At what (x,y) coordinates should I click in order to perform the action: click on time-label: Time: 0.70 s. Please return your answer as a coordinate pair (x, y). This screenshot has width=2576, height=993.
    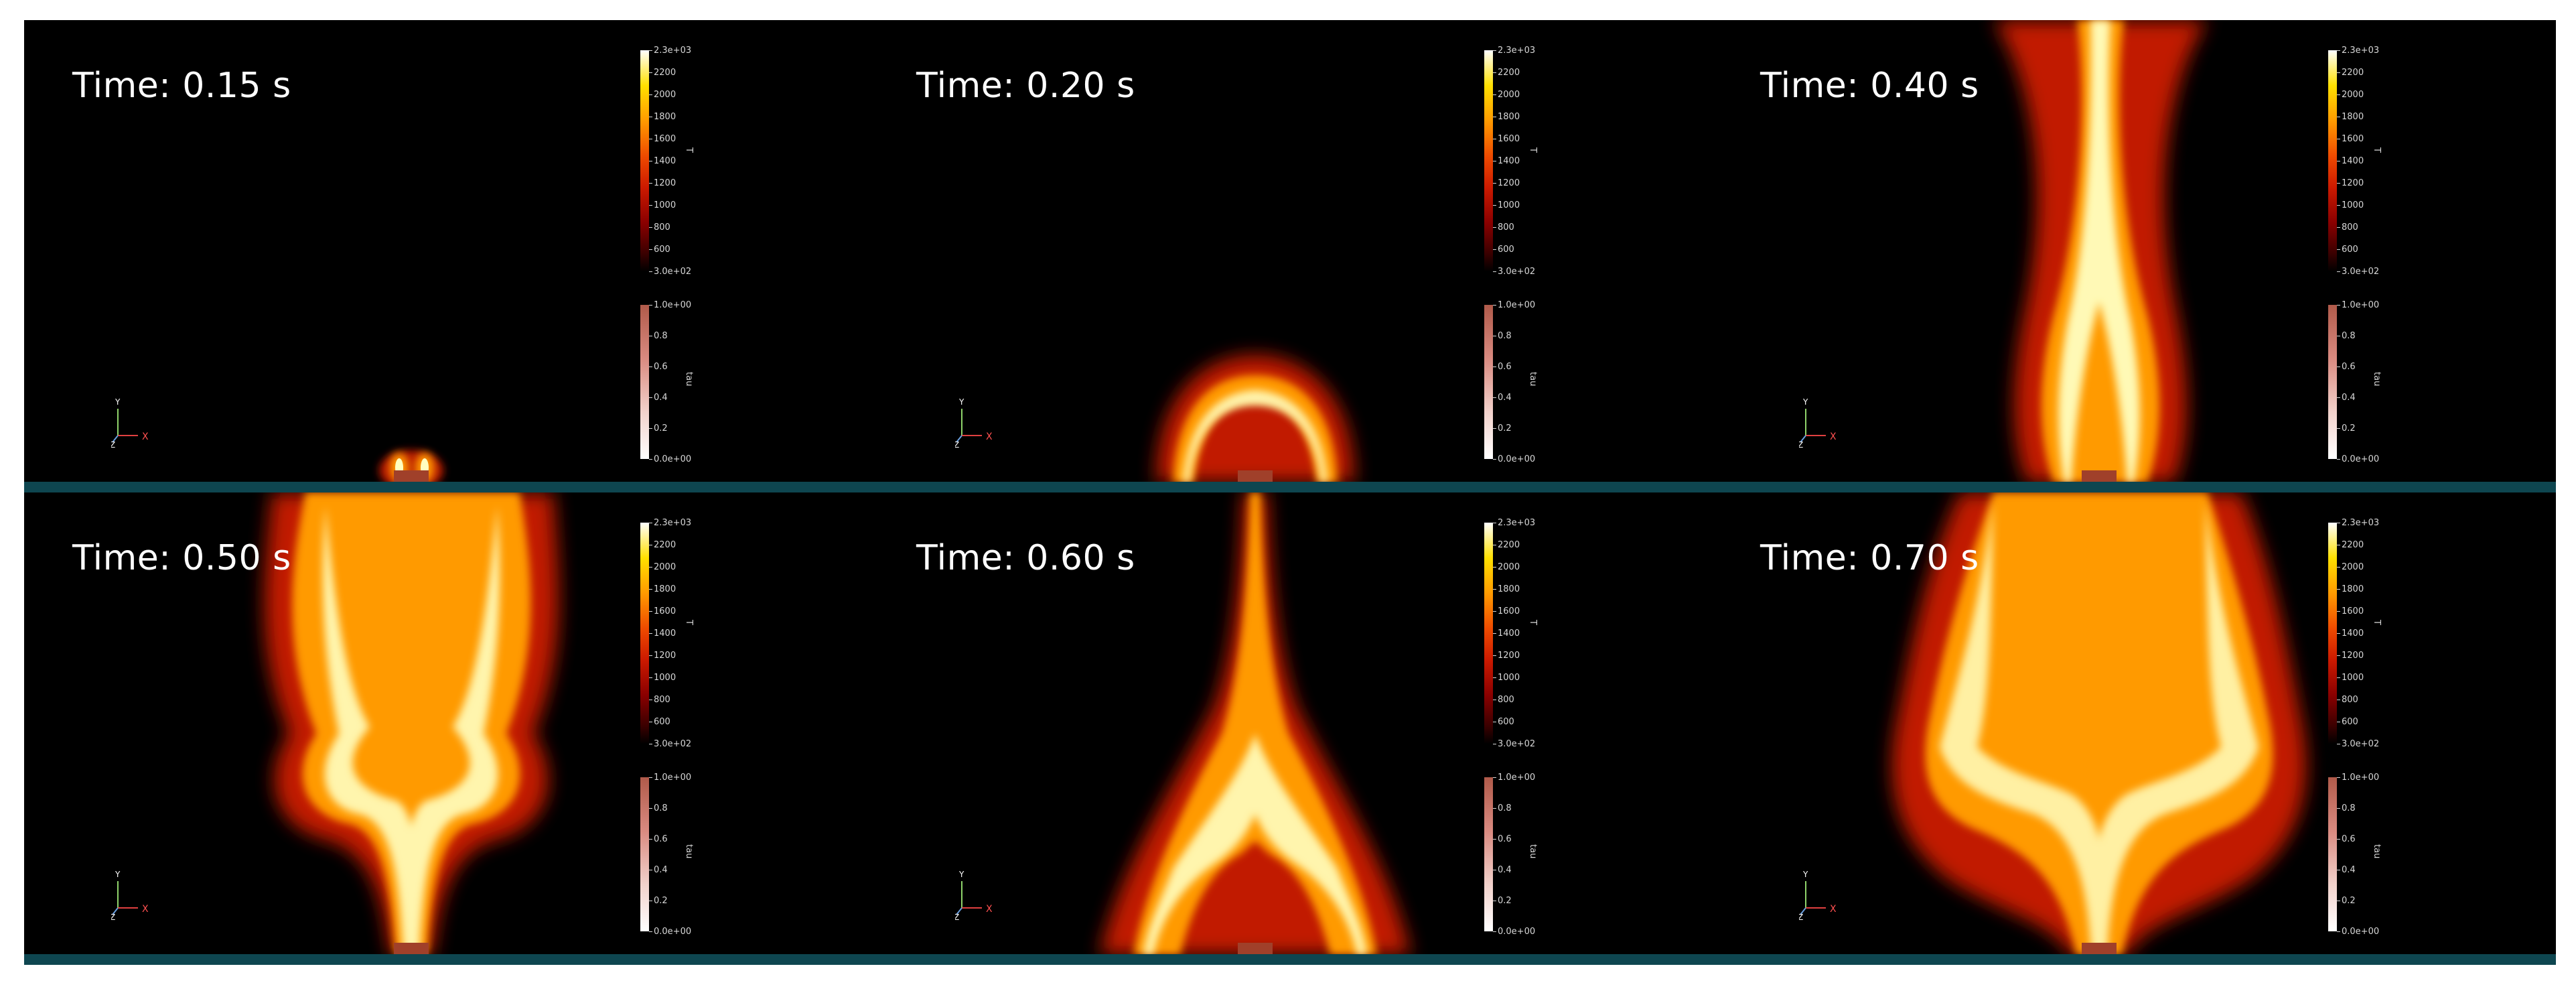
    Looking at the image, I should click on (1869, 558).